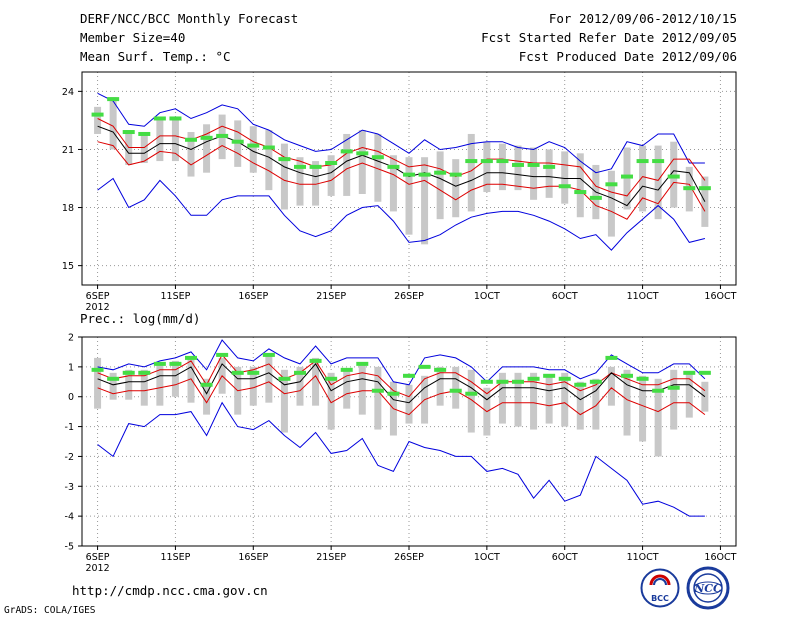  Describe the element at coordinates (643, 557) in the screenshot. I see `p2-xtick-label-7: 11OCT` at that location.